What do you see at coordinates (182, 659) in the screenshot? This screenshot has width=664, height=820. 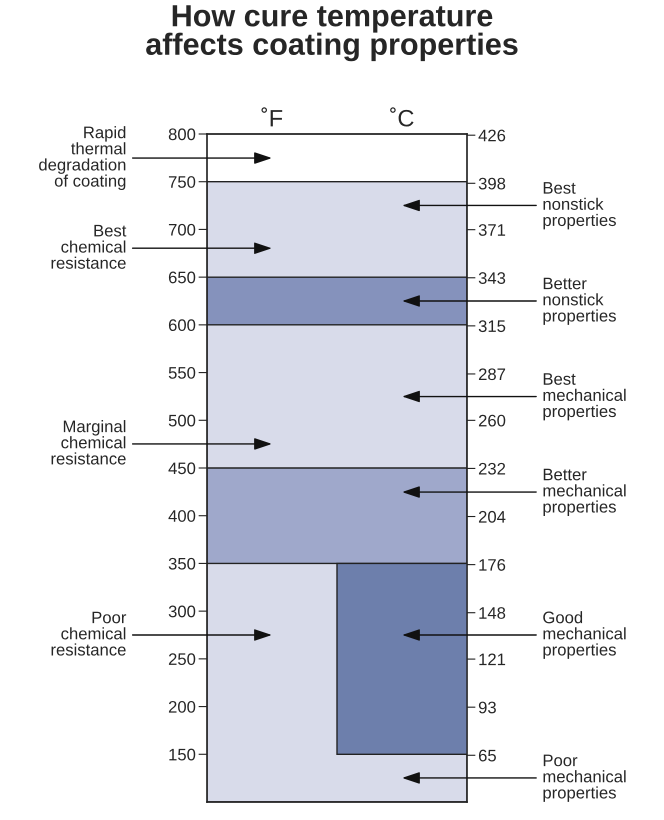 I see `y-tick-label: 250` at bounding box center [182, 659].